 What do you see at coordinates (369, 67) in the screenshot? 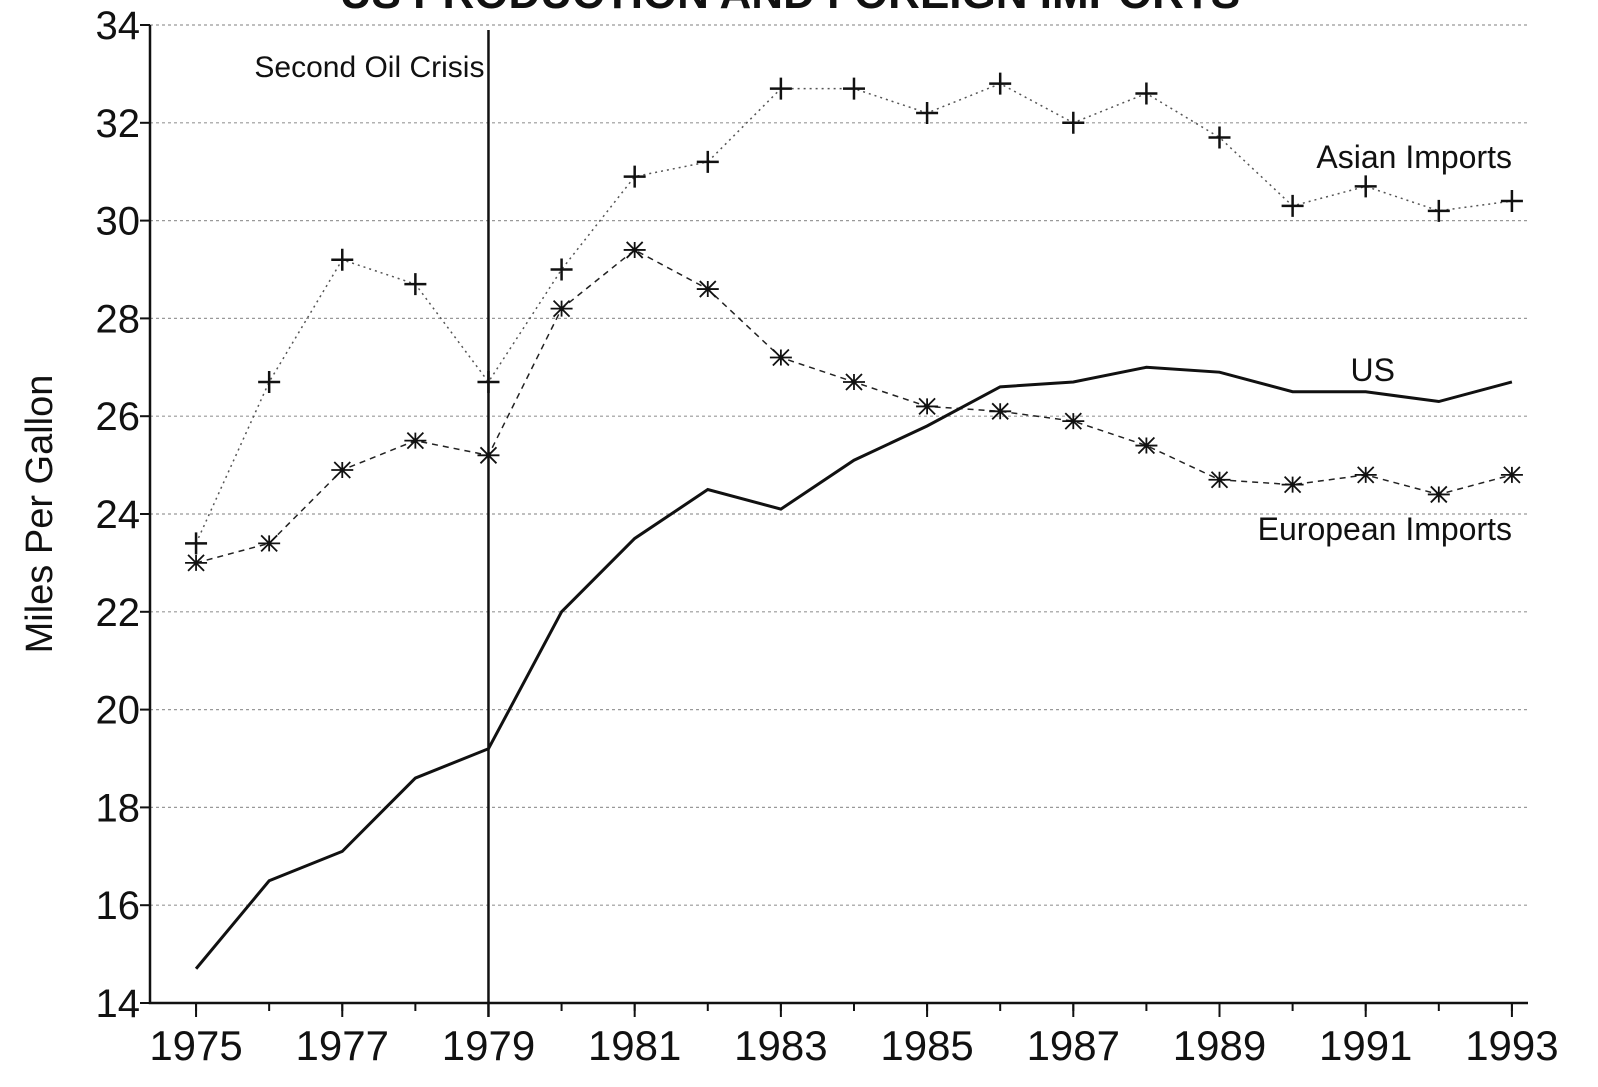
I see `annotation-text: Second Oil Crisis` at bounding box center [369, 67].